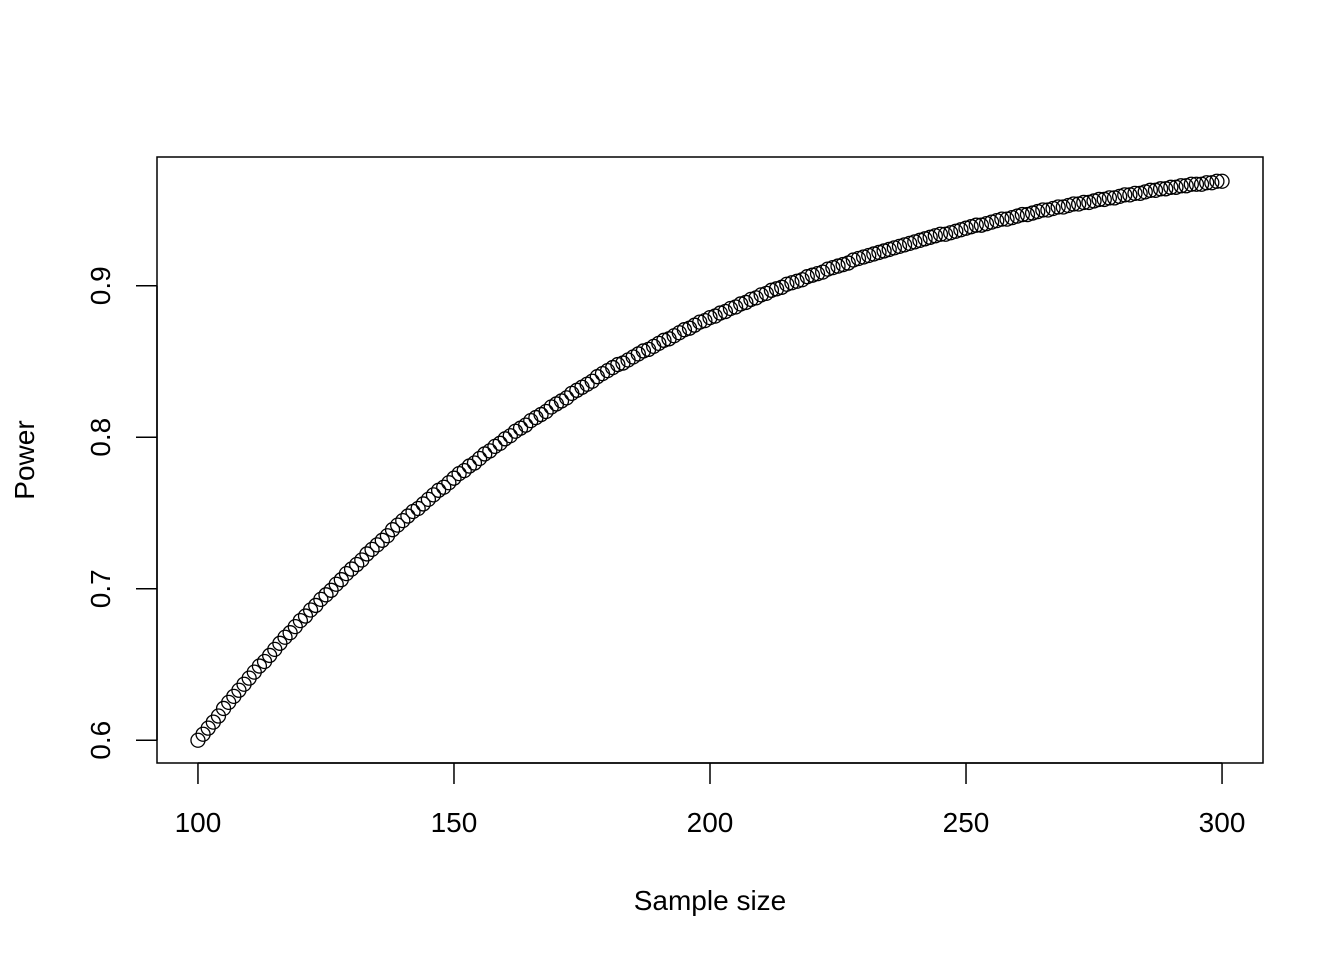 The width and height of the screenshot is (1344, 960). What do you see at coordinates (454, 822) in the screenshot?
I see `x-tick-label: 150` at bounding box center [454, 822].